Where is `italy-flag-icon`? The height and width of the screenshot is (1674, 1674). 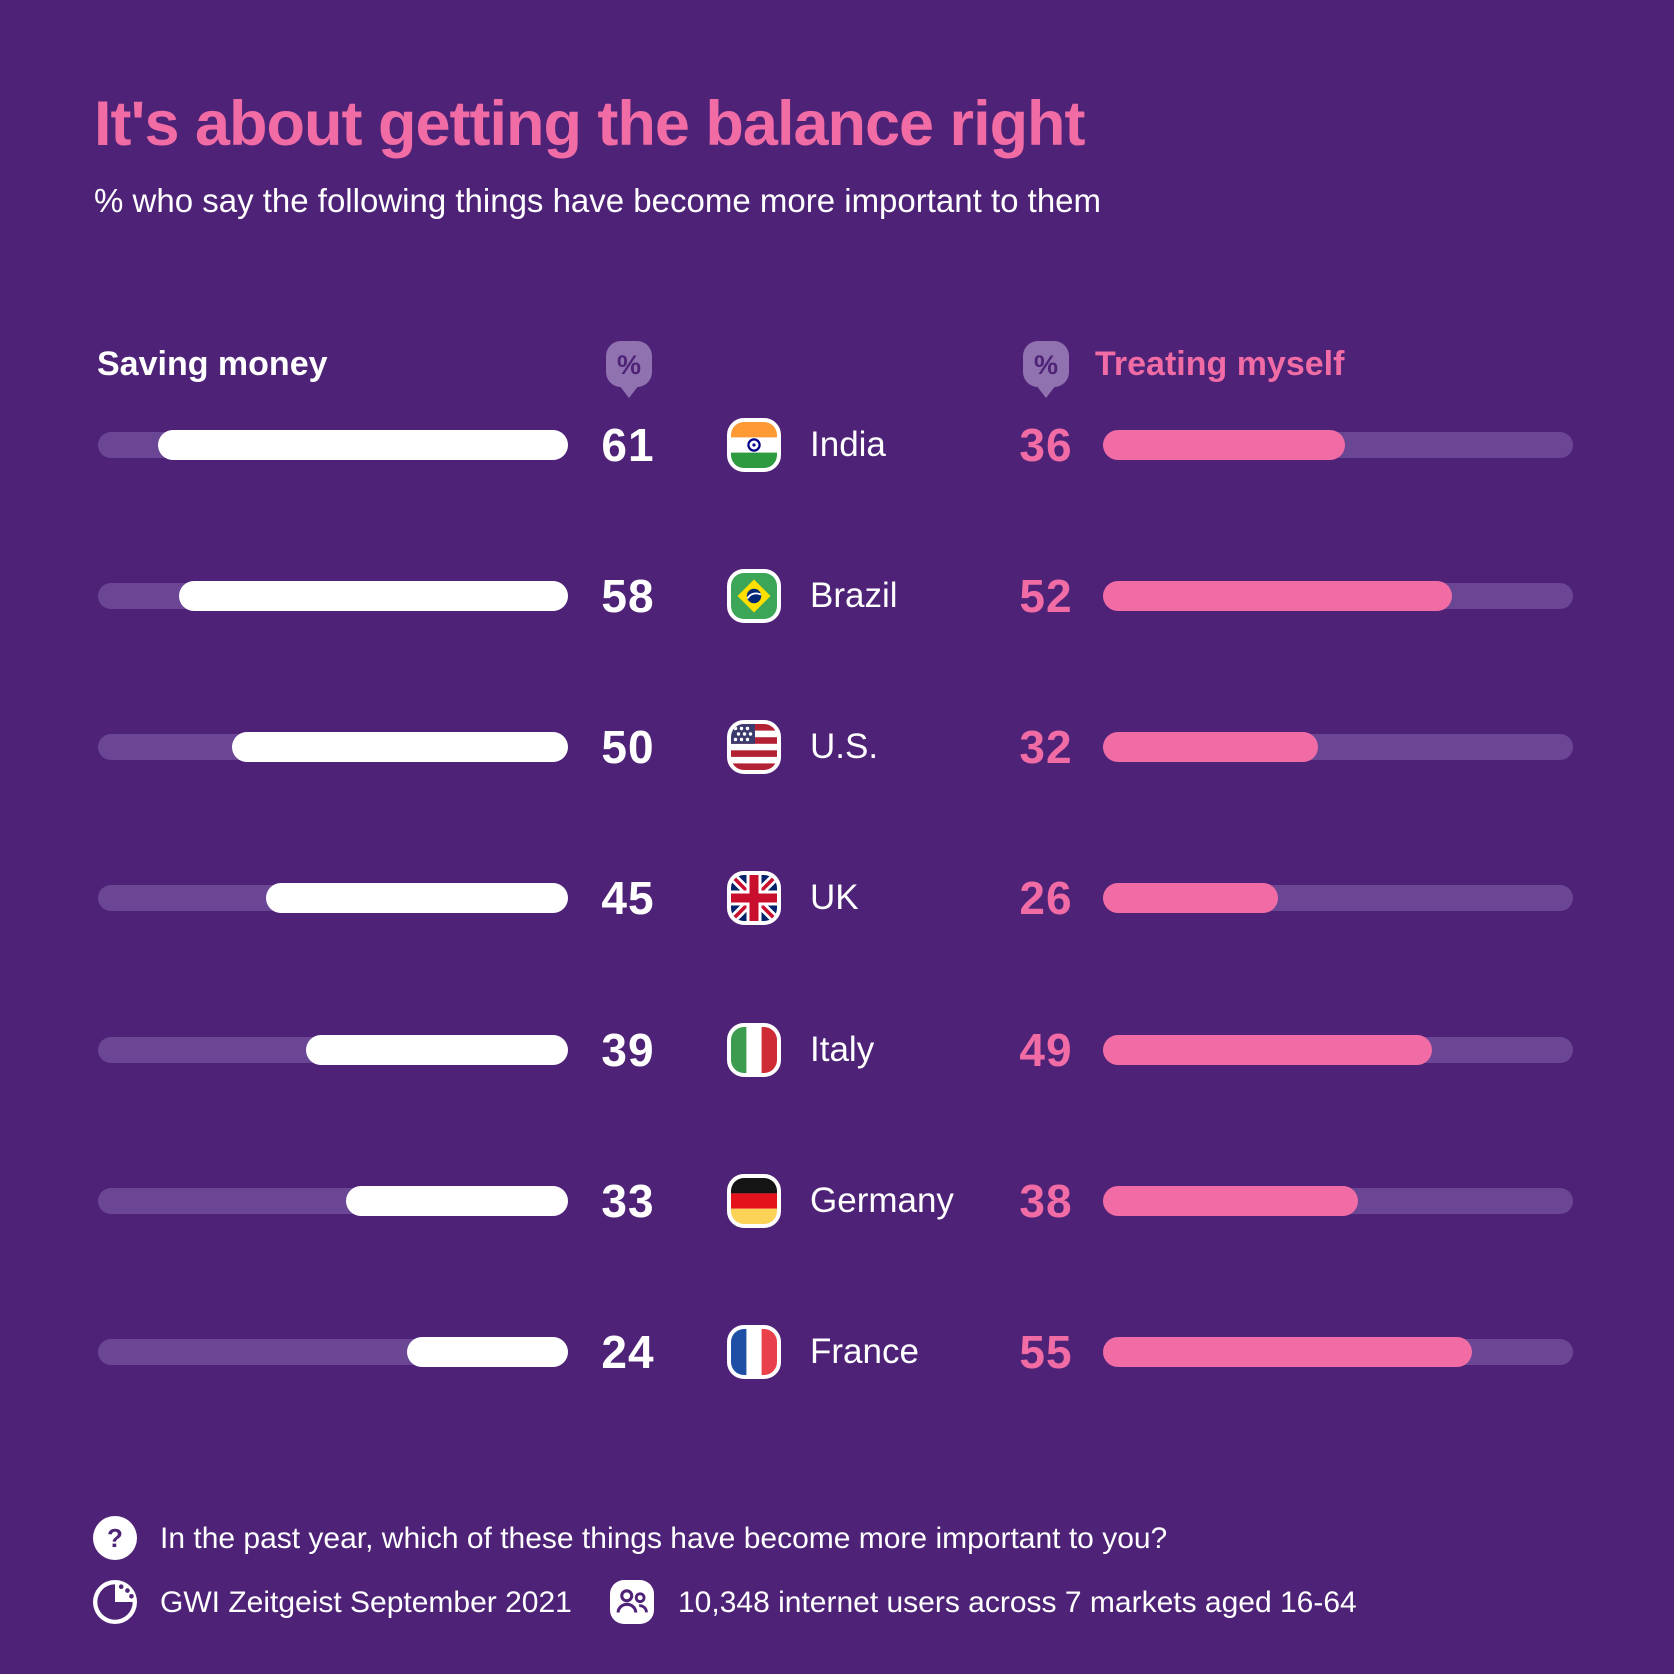
italy-flag-icon is located at coordinates (754, 1050).